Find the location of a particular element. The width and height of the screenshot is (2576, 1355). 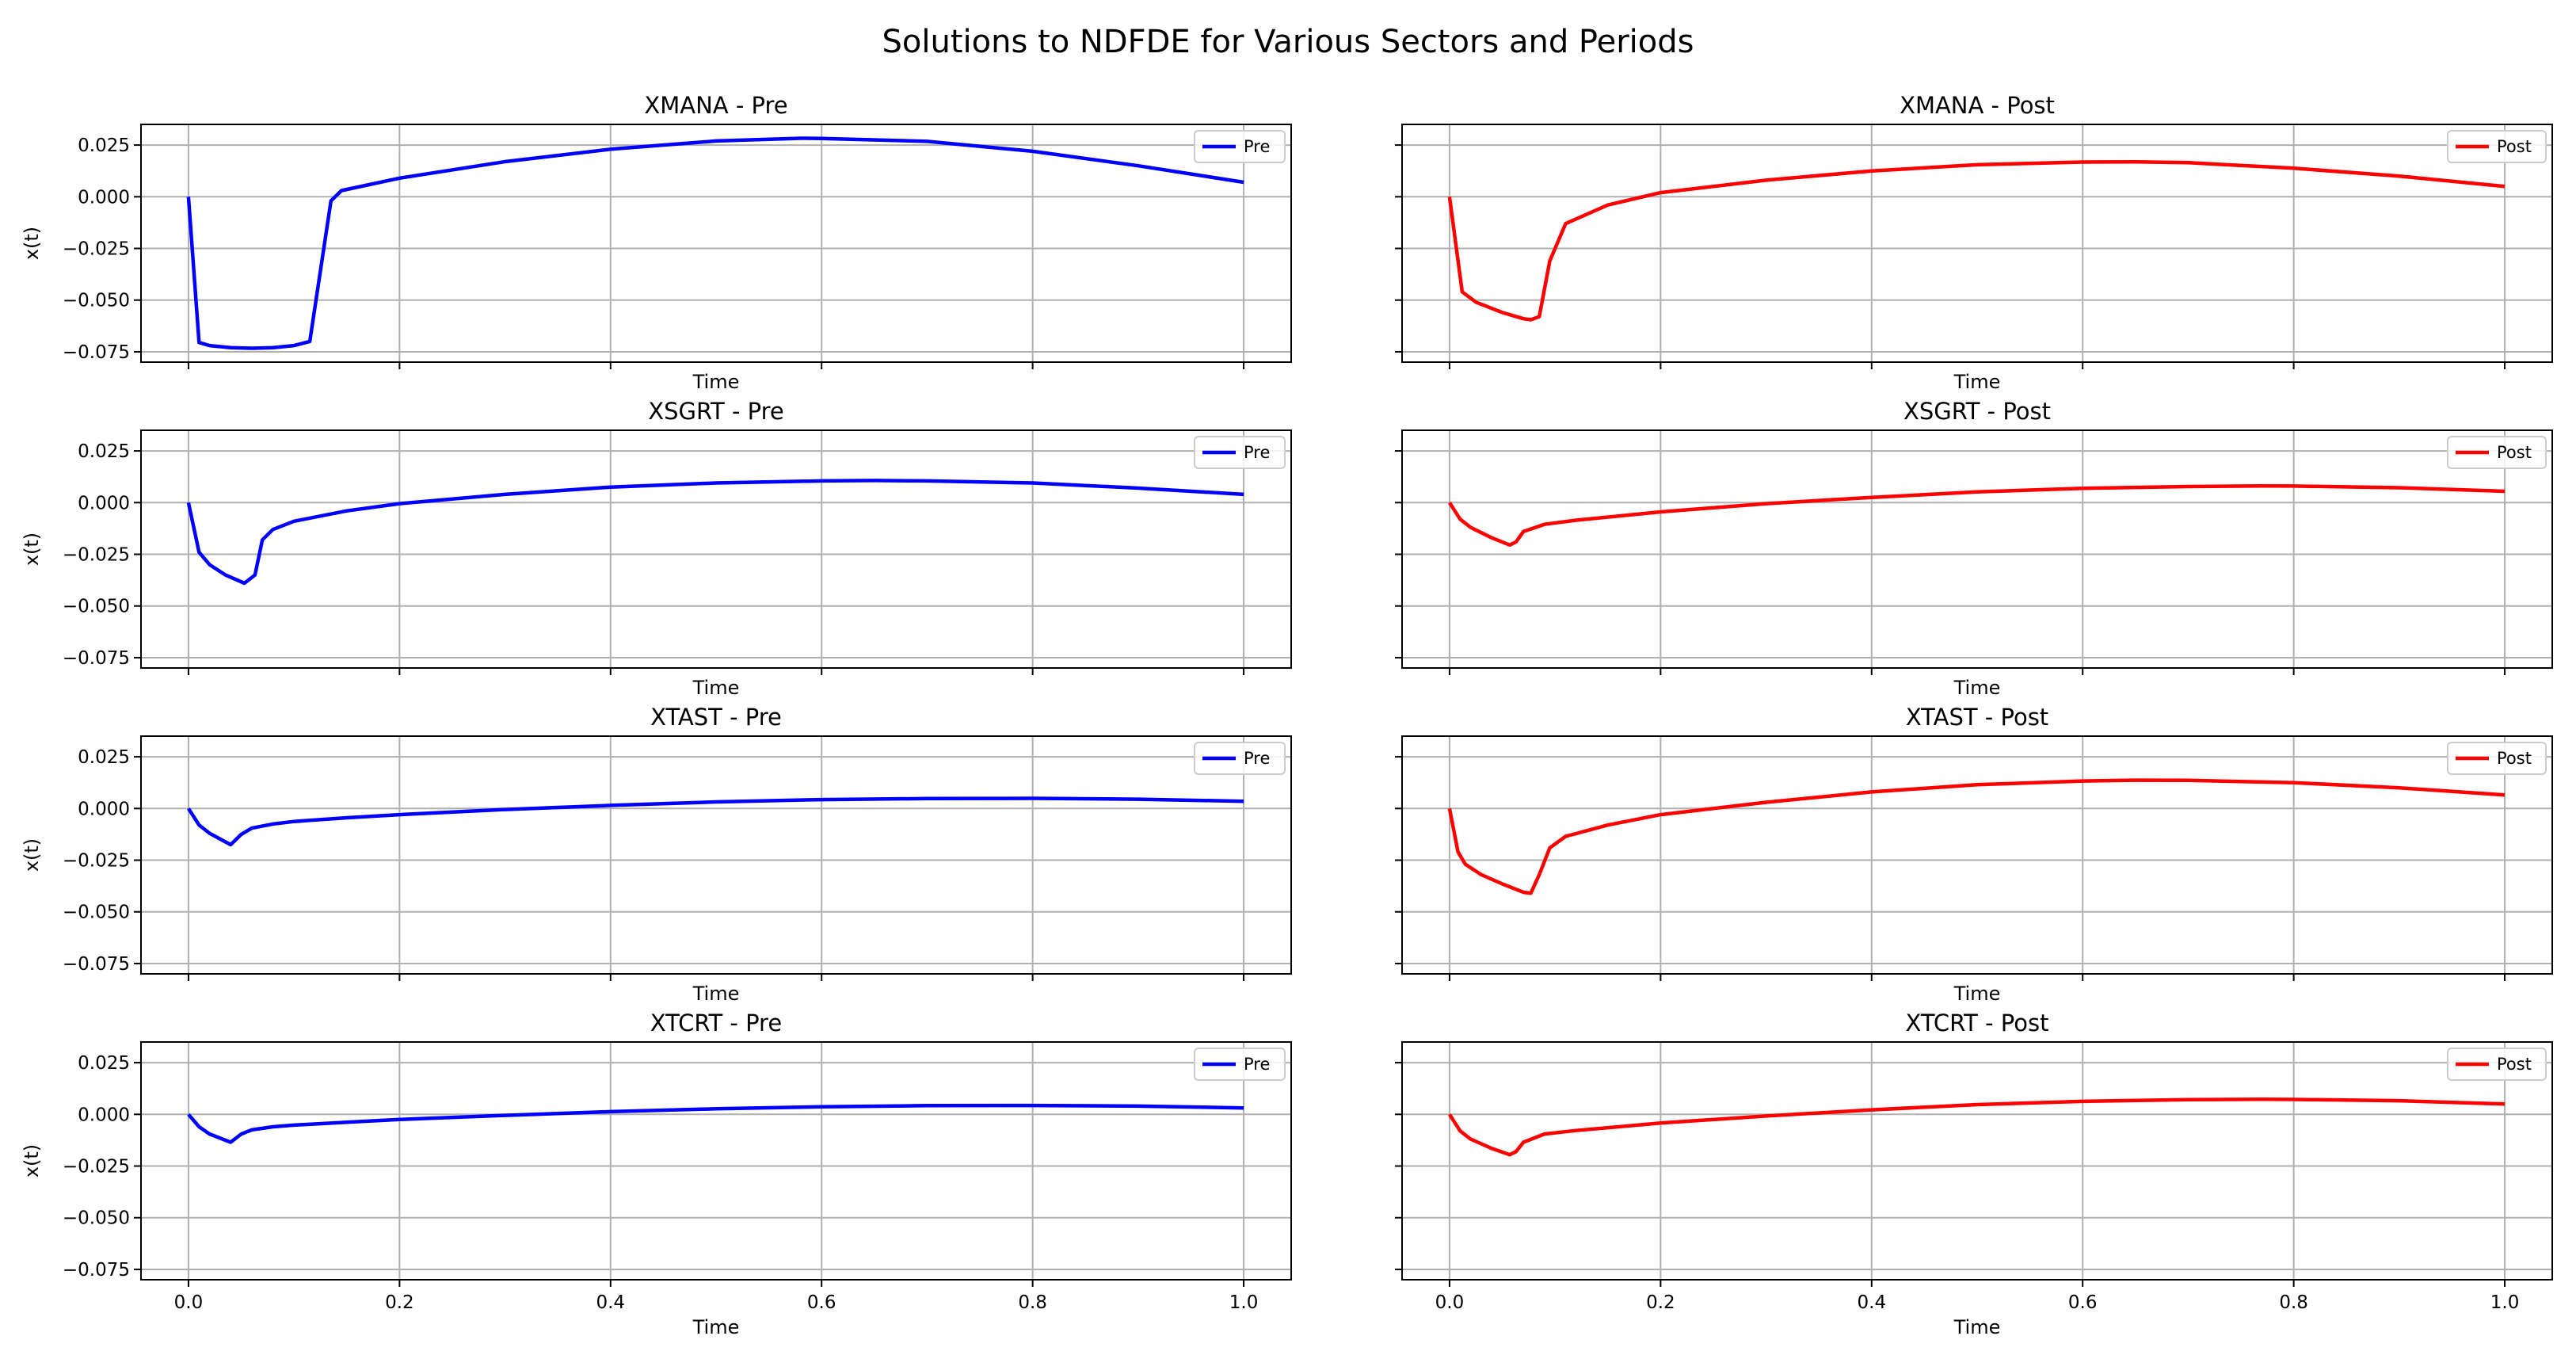

subplot-title: XSGRT - Post is located at coordinates (1977, 411).